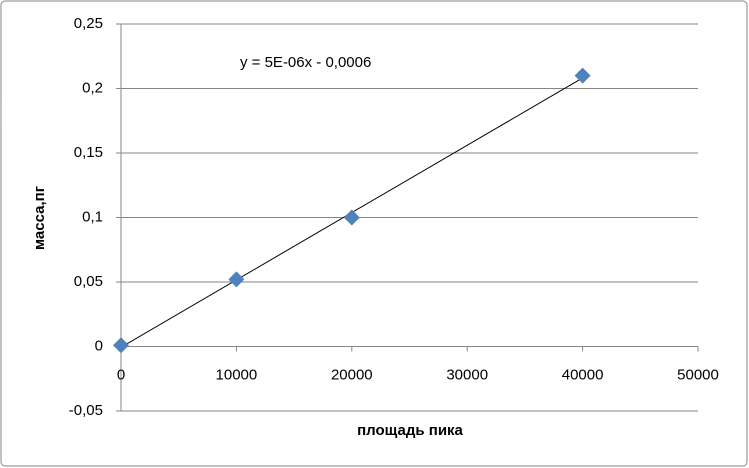 This screenshot has width=749, height=468. What do you see at coordinates (92, 87) in the screenshot?
I see `y-tick-label: 0,2` at bounding box center [92, 87].